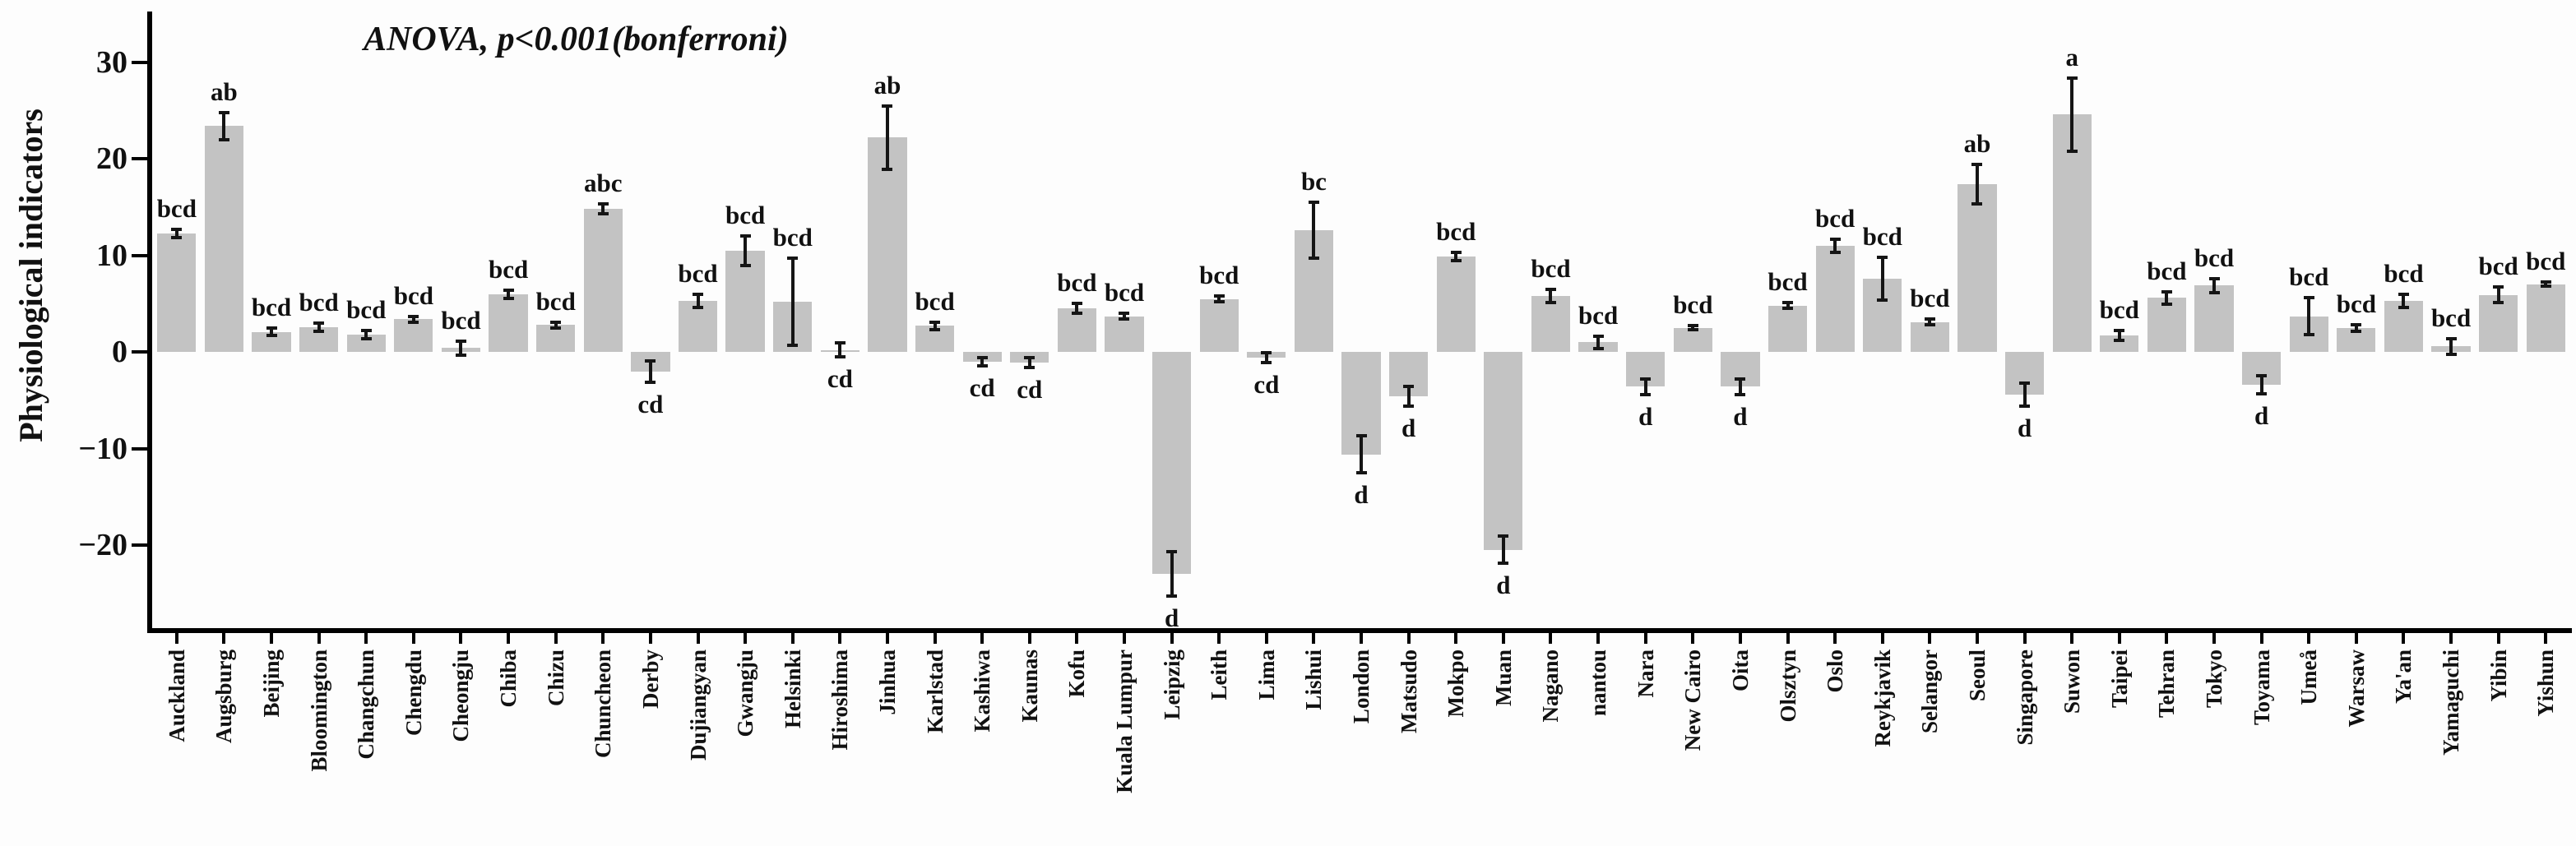  I want to click on x-label-text: nantou, so click(1599, 683).